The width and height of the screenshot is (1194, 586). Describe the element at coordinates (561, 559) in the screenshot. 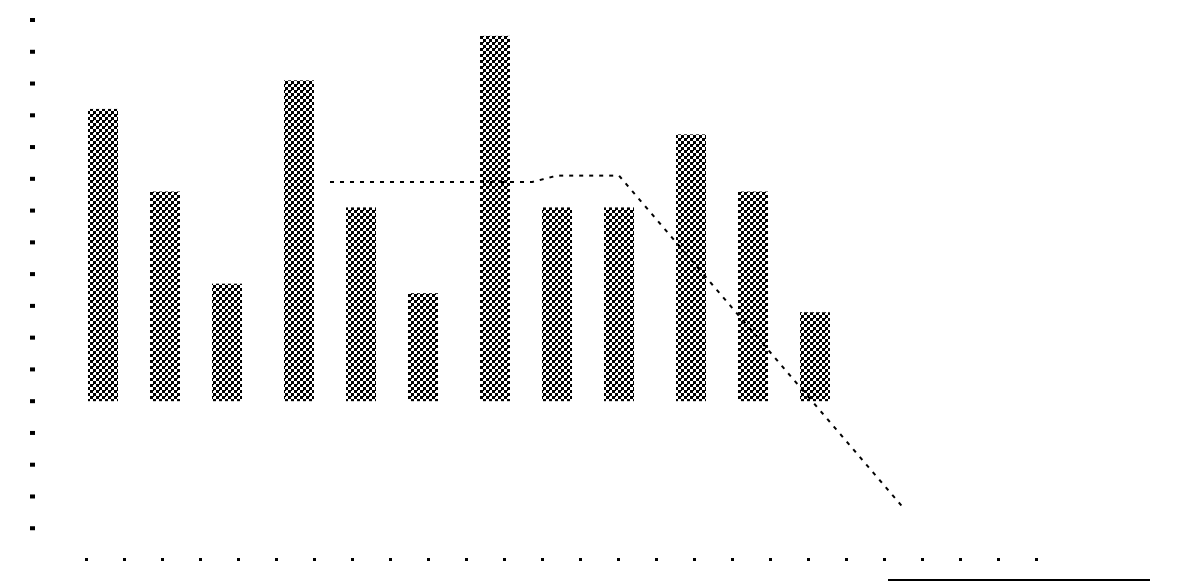

I see `x-axis` at that location.